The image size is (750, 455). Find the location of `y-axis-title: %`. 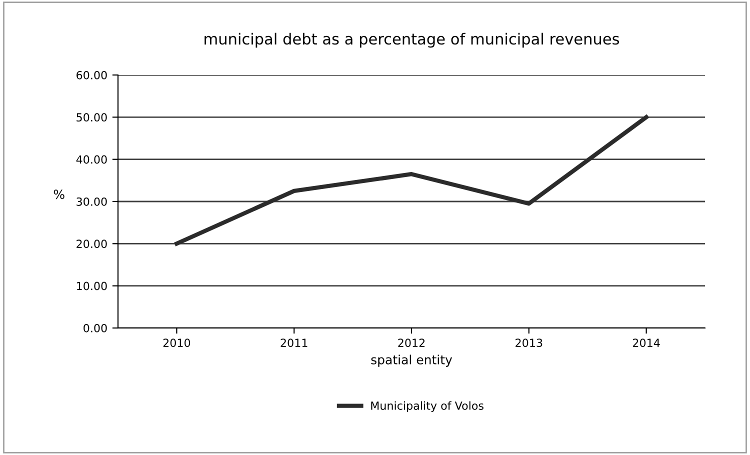

y-axis-title: % is located at coordinates (59, 195).